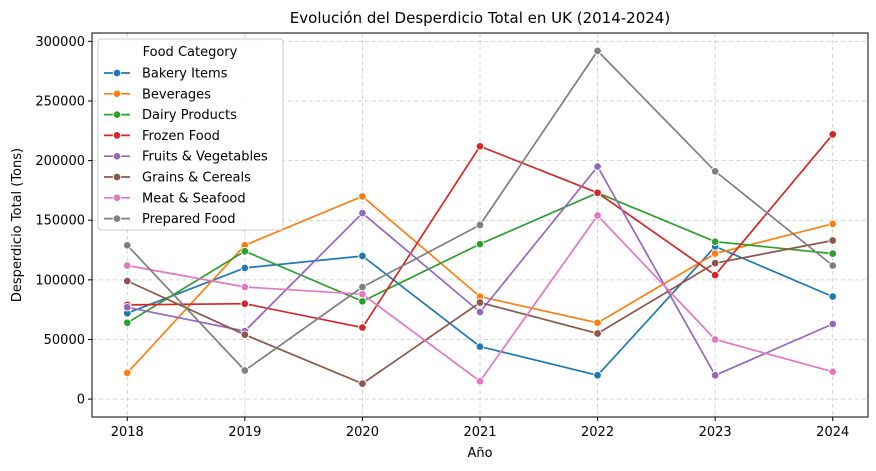  What do you see at coordinates (244, 432) in the screenshot?
I see `x-tick-label: 2019` at bounding box center [244, 432].